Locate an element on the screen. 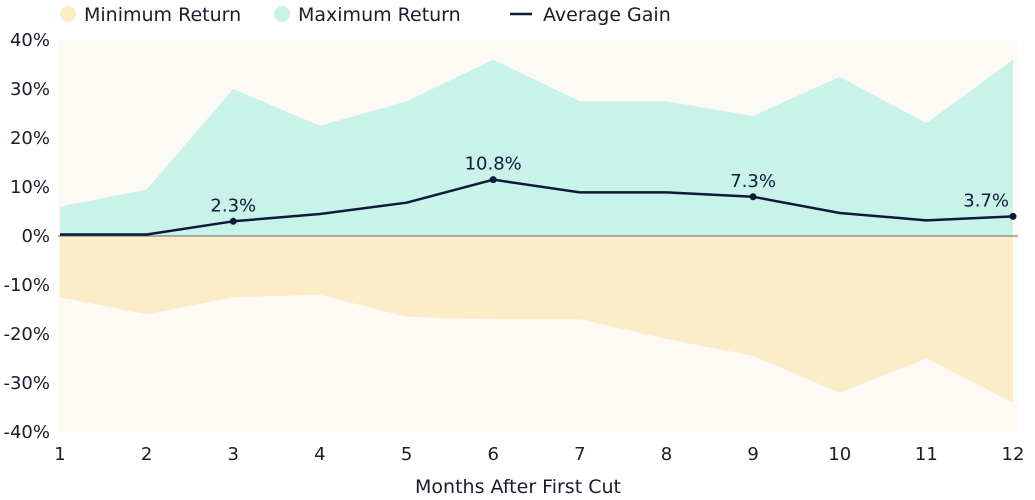 This screenshot has height=500, width=1035. x-tick-label: 12 is located at coordinates (1013, 454).